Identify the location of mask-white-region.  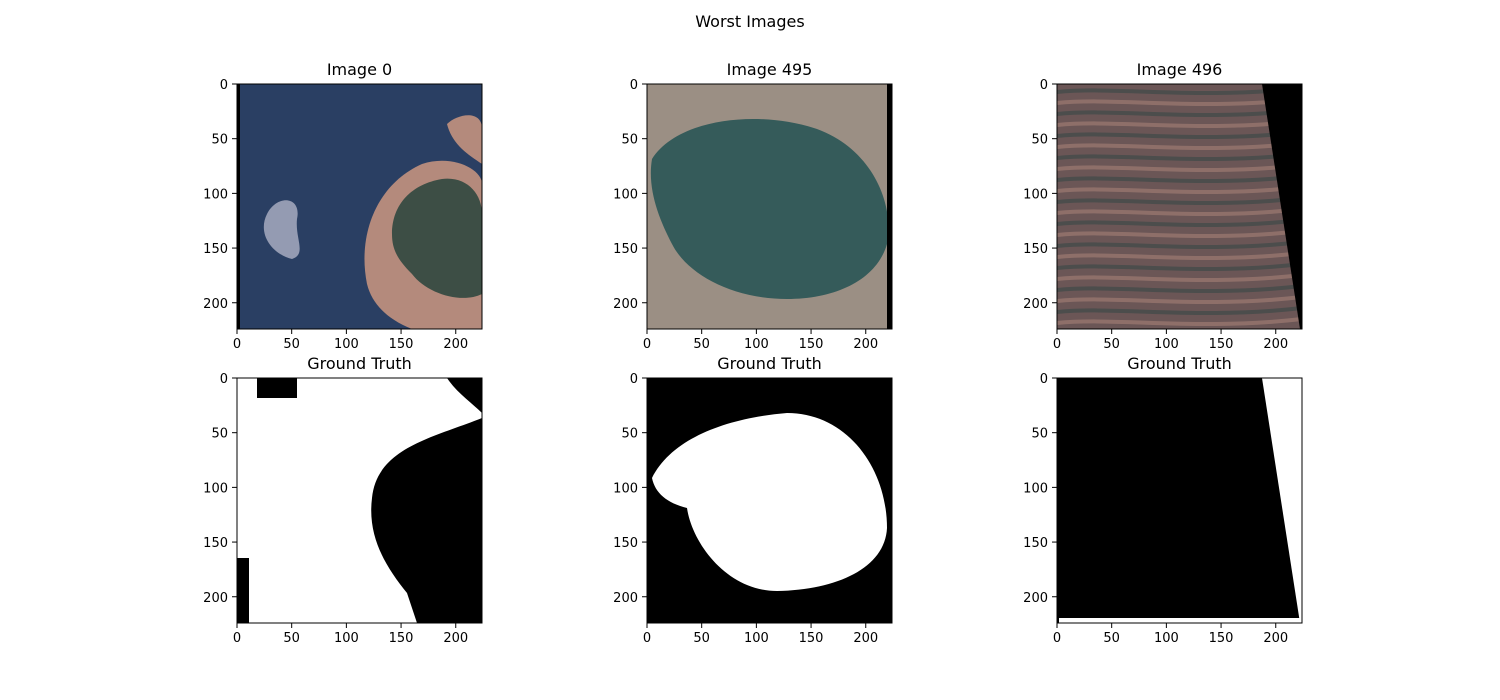
(769, 502).